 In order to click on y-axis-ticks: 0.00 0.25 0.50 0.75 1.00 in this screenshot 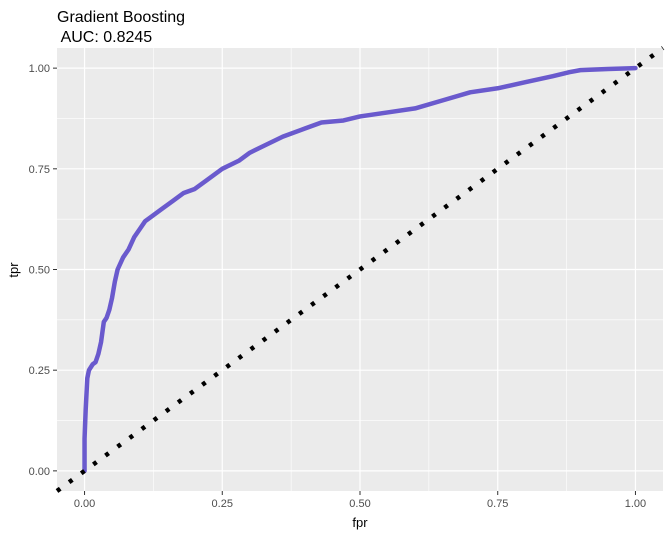, I will do `click(43, 270)`.